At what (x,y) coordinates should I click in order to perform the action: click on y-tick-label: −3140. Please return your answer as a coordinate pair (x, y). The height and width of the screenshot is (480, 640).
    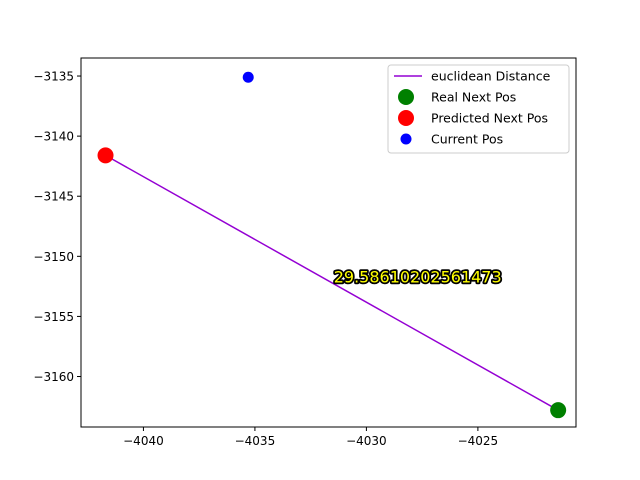
    Looking at the image, I should click on (53, 137).